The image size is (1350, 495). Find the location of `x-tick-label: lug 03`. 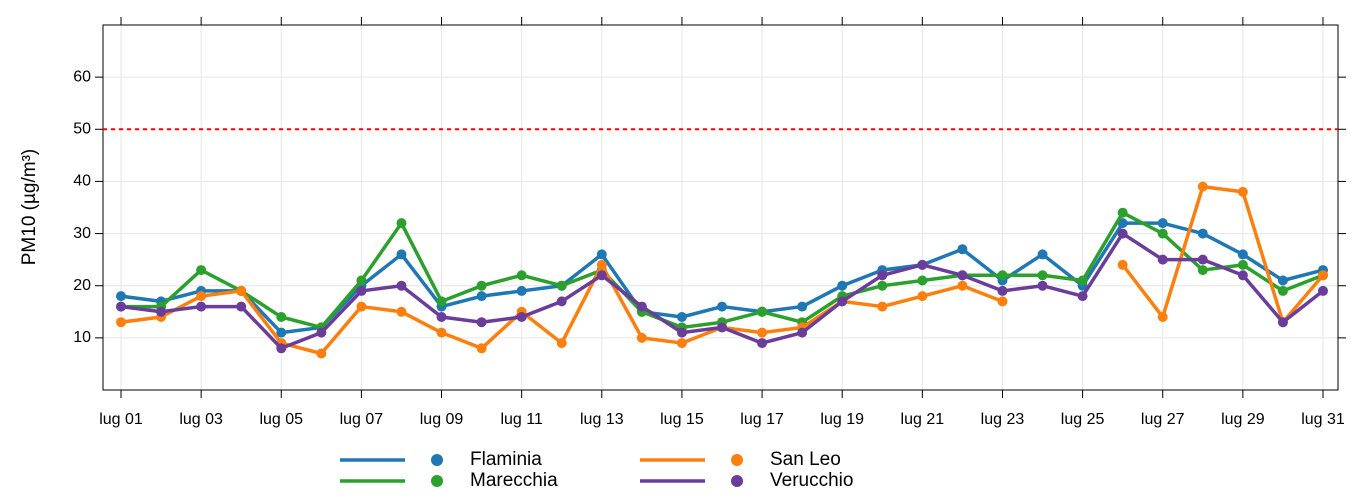

x-tick-label: lug 03 is located at coordinates (201, 419).